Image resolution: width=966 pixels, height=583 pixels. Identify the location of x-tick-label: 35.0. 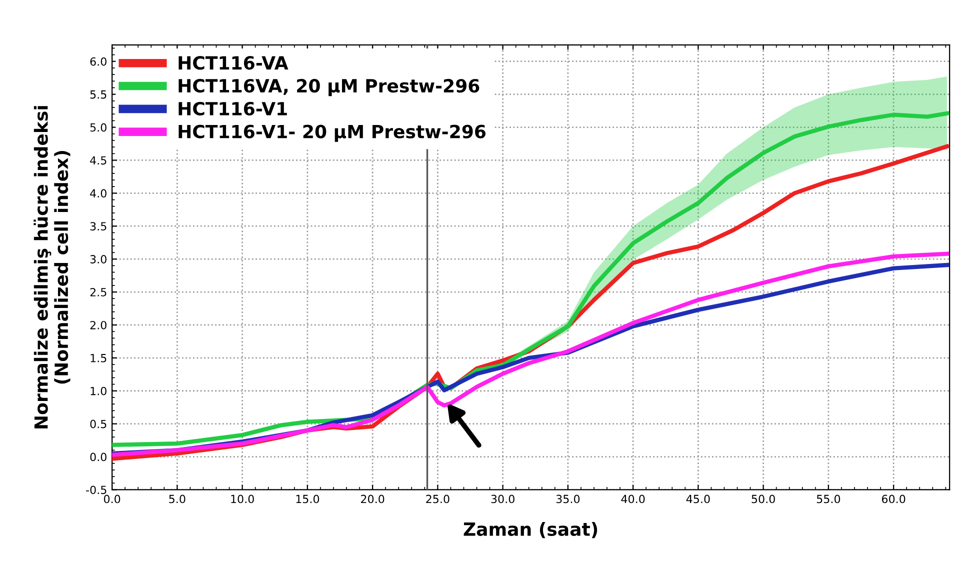
(568, 499).